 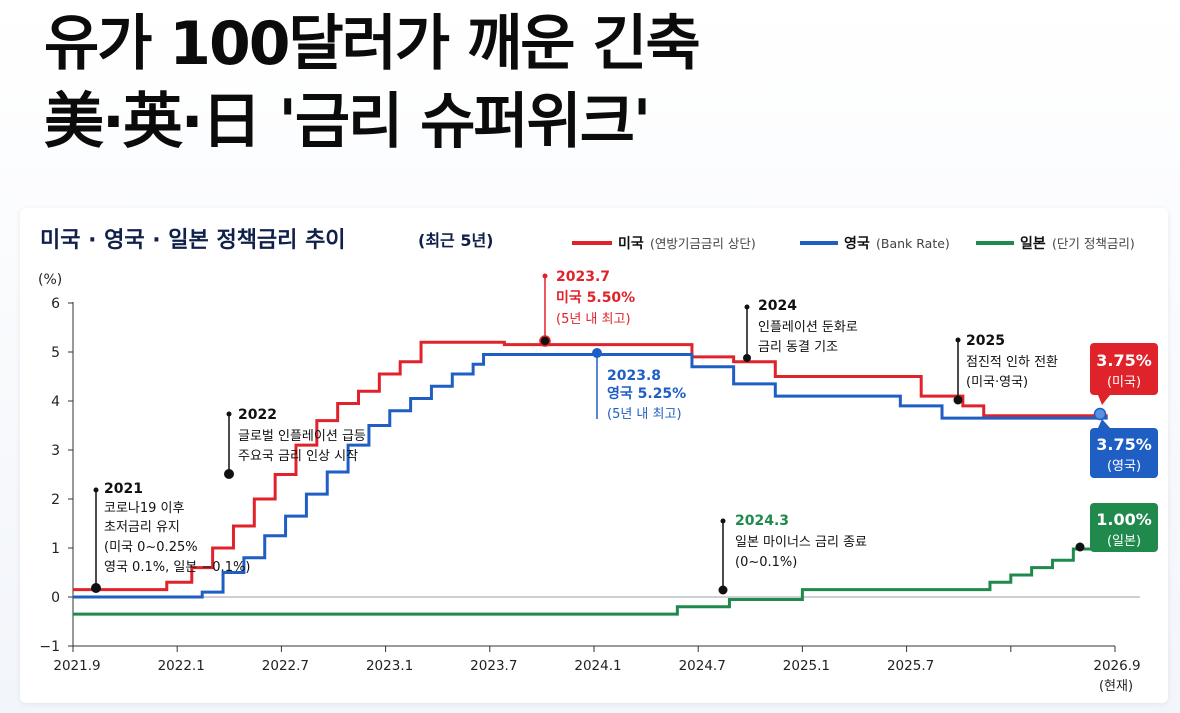 What do you see at coordinates (597, 666) in the screenshot?
I see `x-tick-label: 2024.1` at bounding box center [597, 666].